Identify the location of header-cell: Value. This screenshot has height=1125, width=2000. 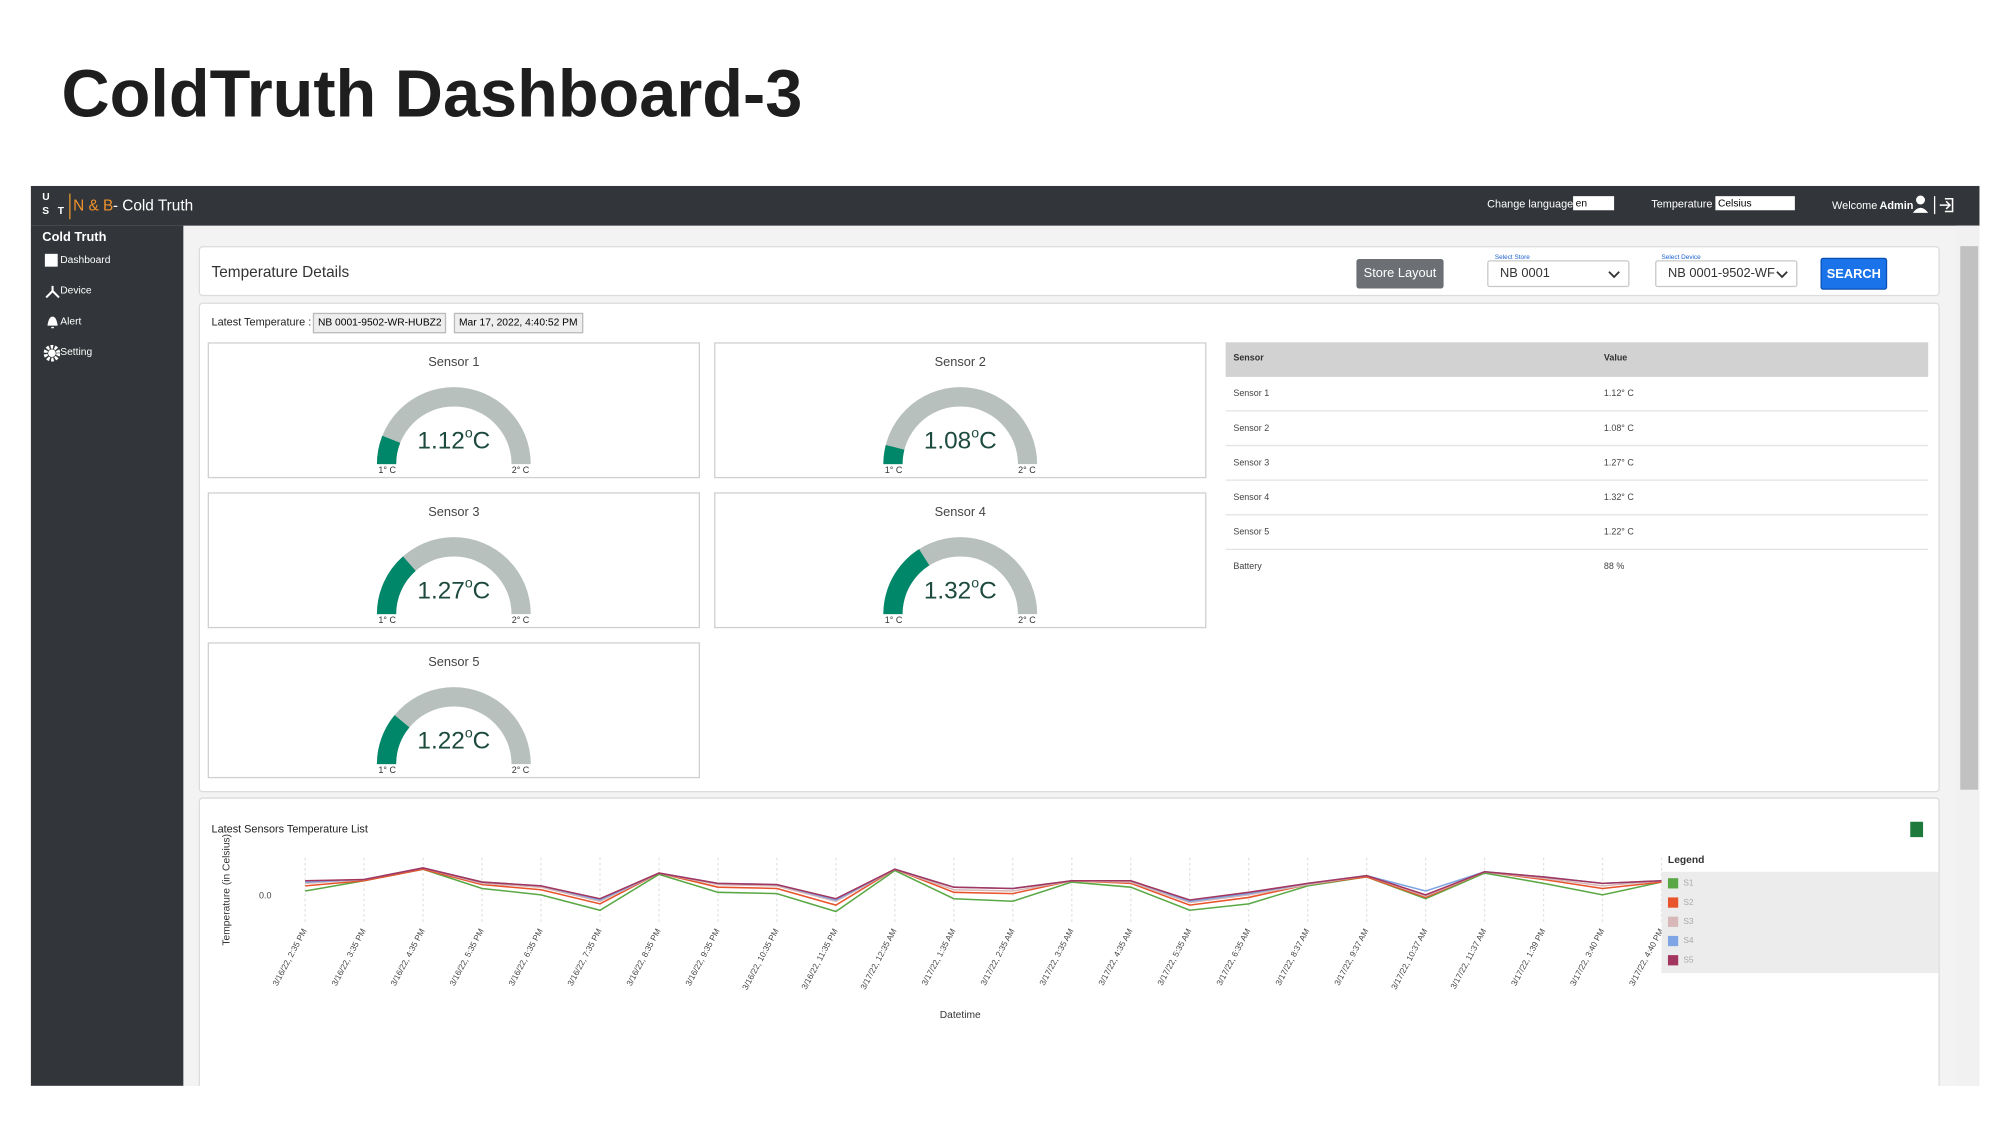
(1615, 358).